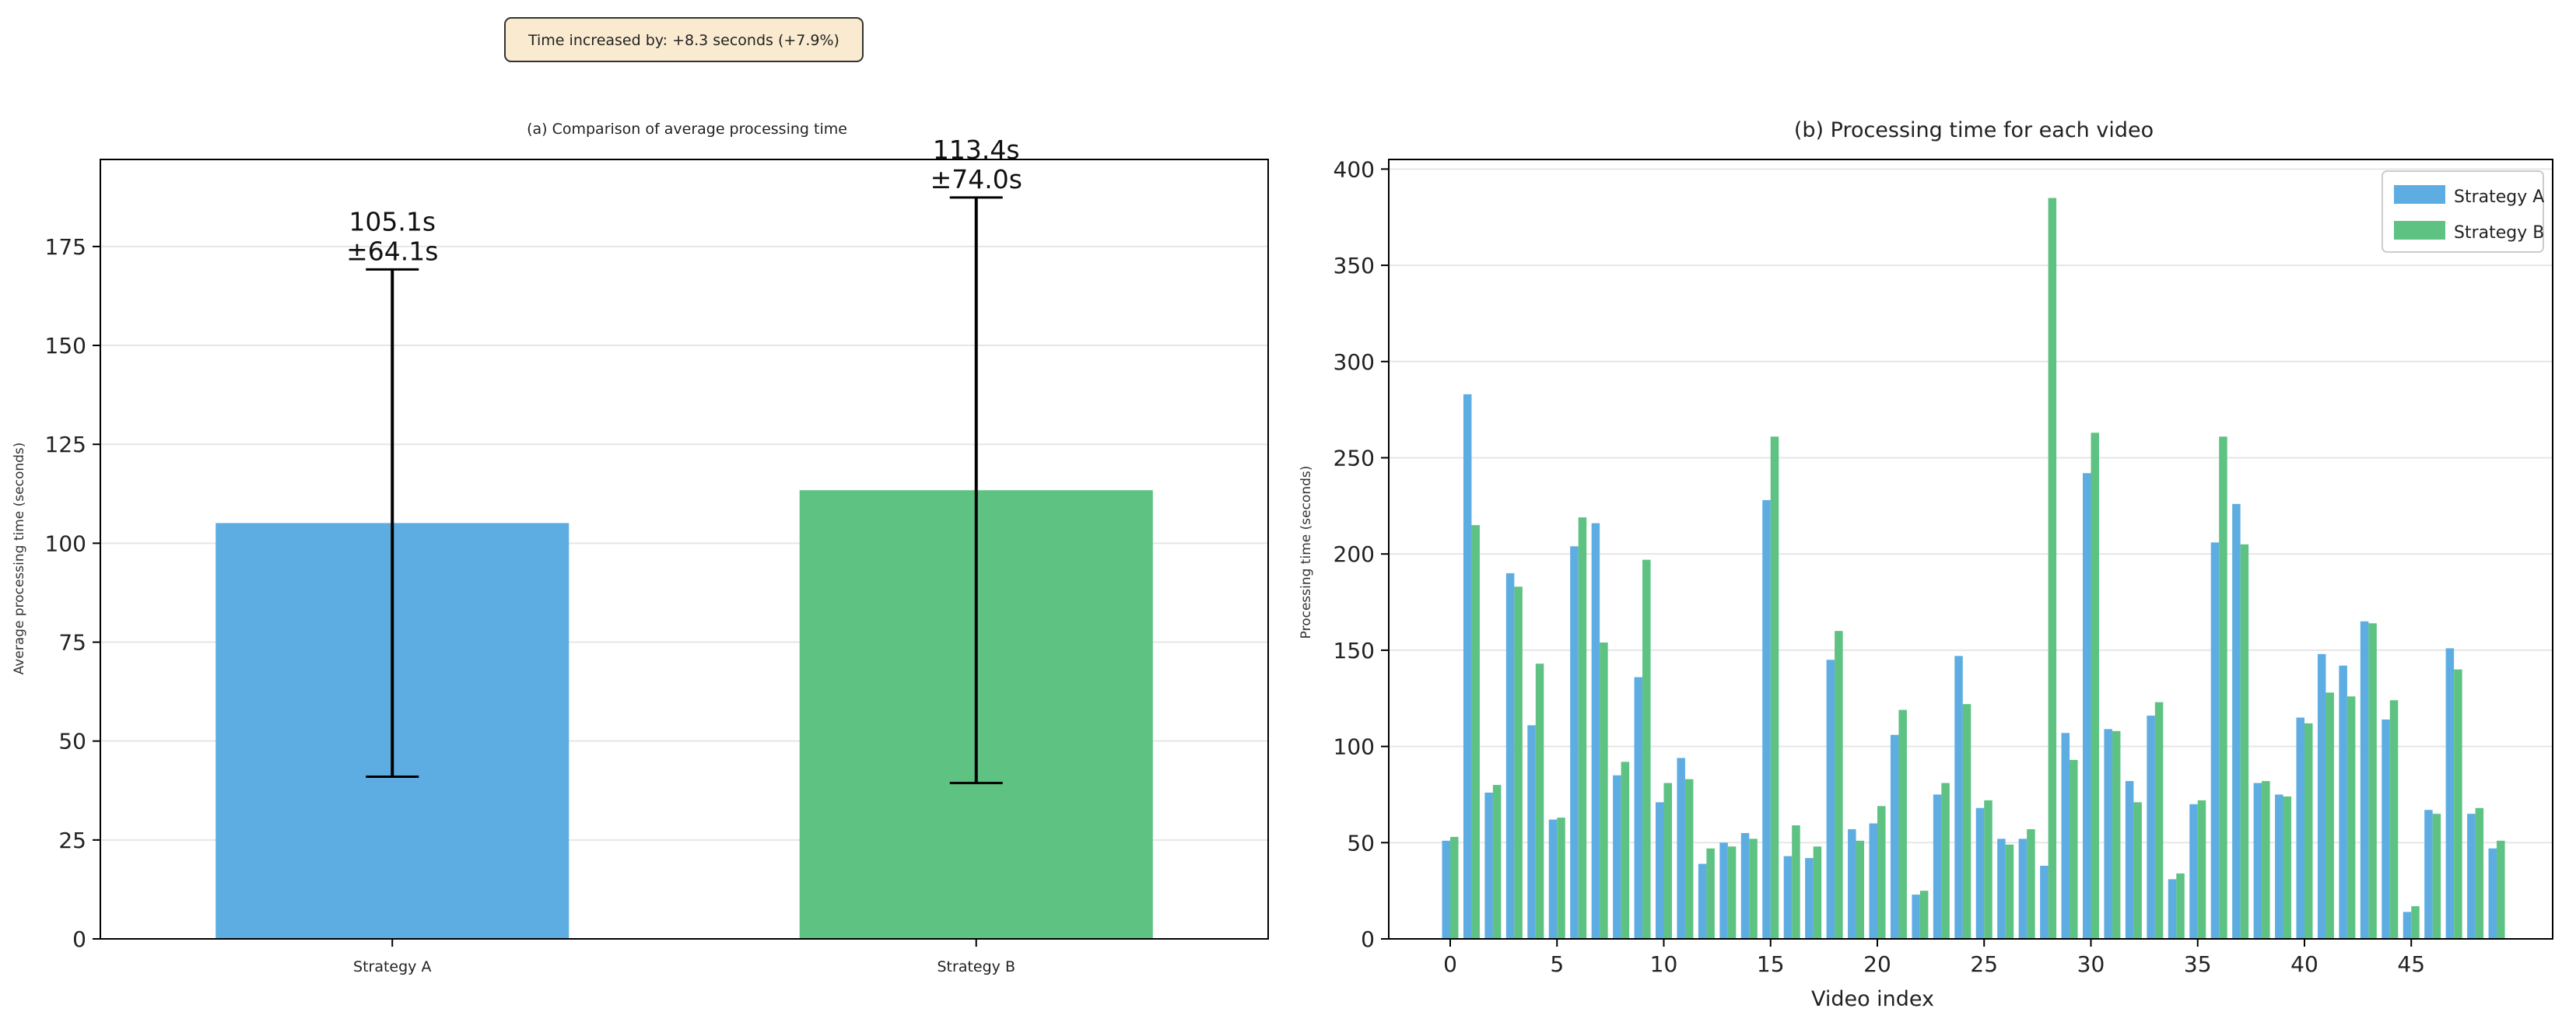  Describe the element at coordinates (72, 643) in the screenshot. I see `panel-a-y-tick-label: 75` at that location.